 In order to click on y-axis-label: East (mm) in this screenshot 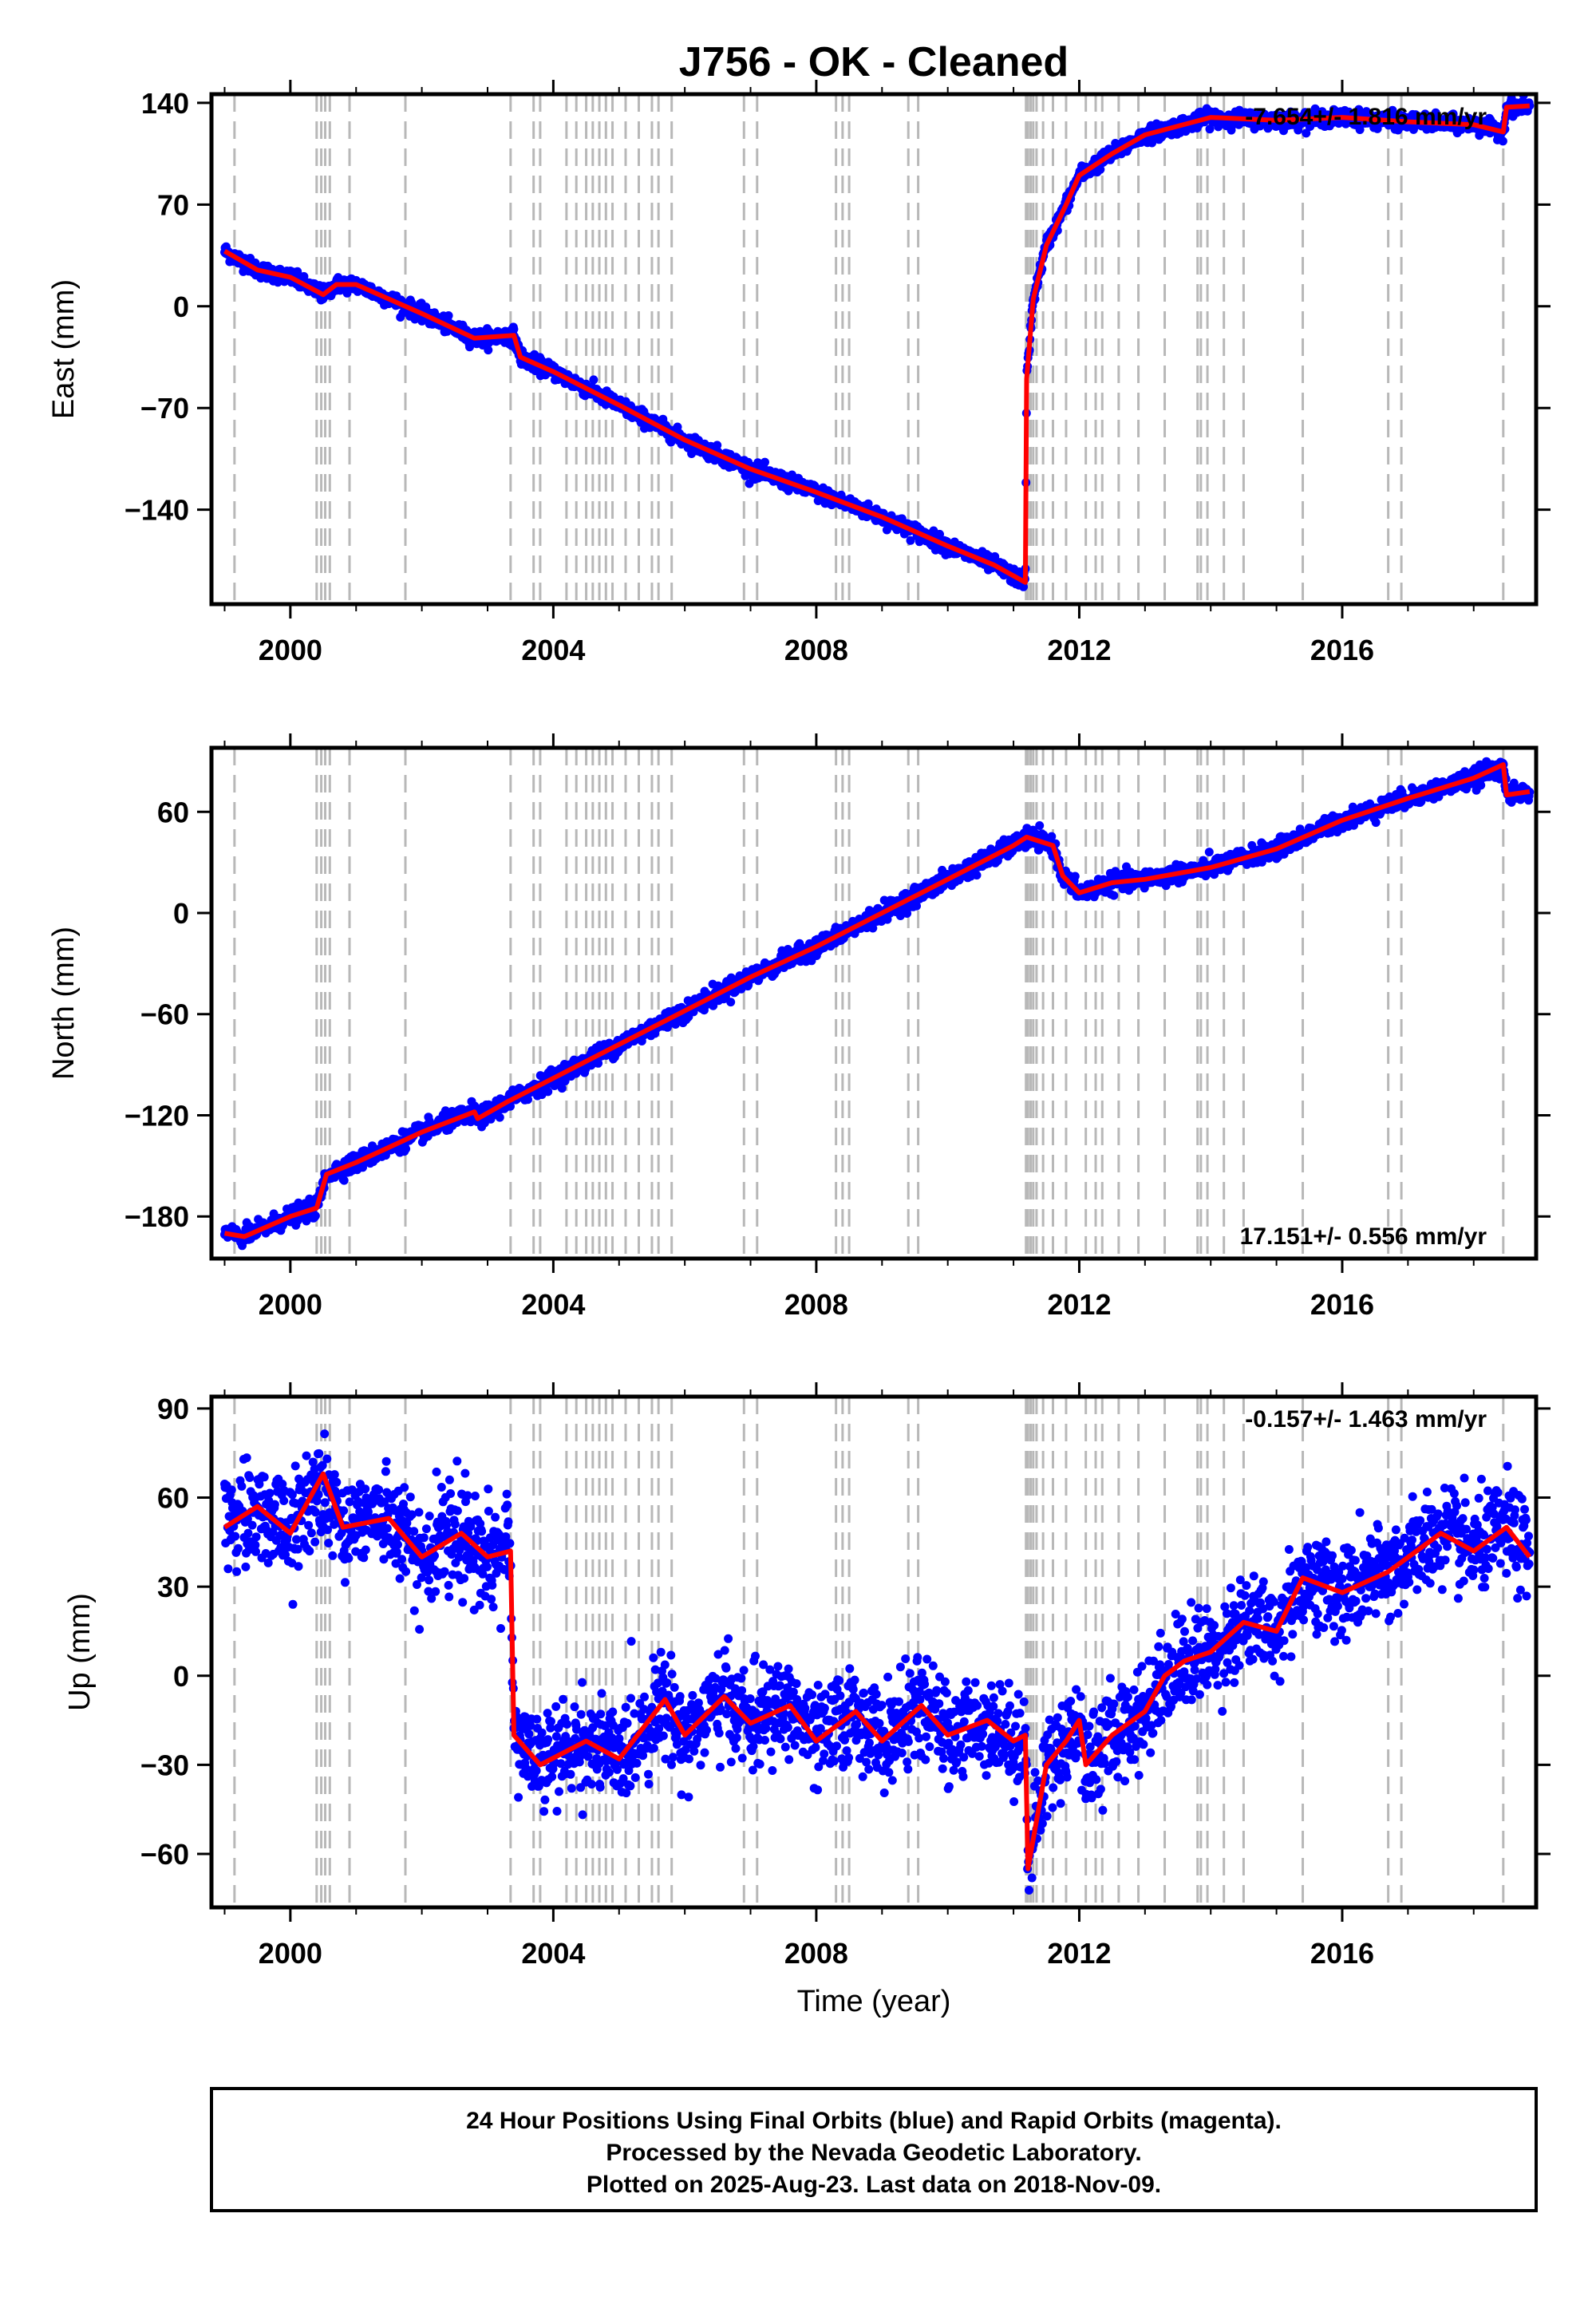, I will do `click(64, 349)`.